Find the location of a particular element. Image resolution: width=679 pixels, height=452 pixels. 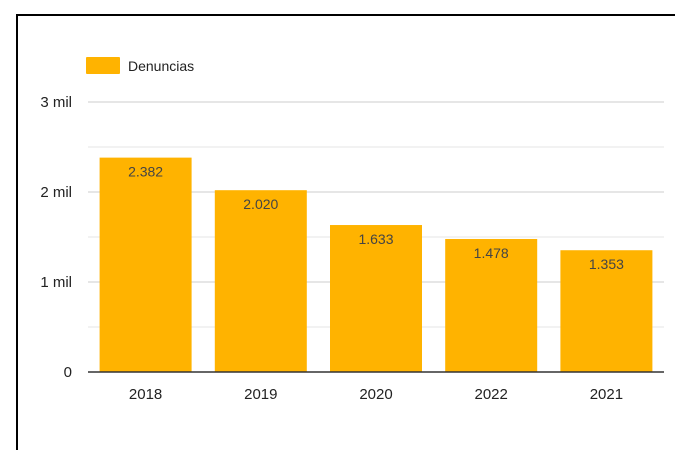

x-tick-label: 2021 is located at coordinates (606, 394).